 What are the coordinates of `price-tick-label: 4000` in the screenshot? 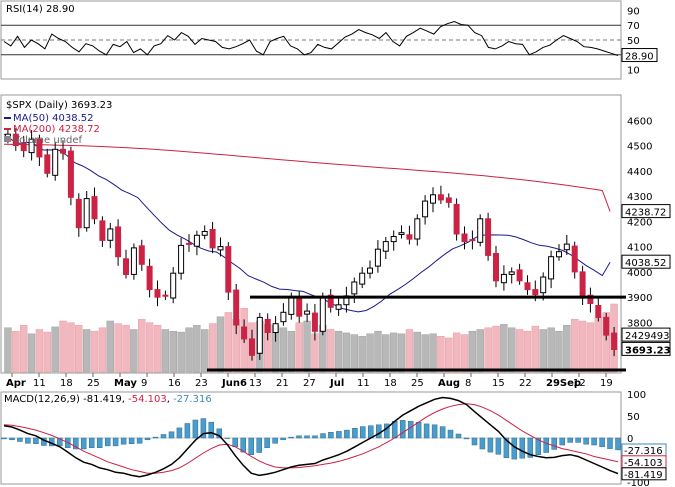 It's located at (639, 273).